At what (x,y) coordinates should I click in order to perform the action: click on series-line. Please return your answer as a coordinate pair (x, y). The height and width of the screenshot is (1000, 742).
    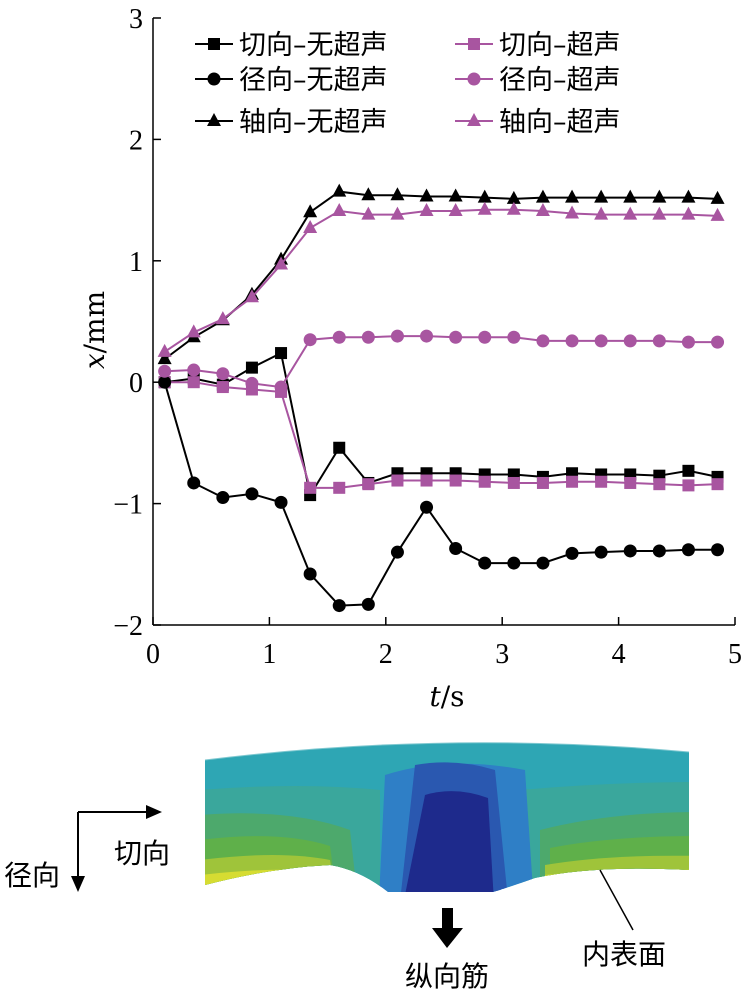
    Looking at the image, I should click on (441, 275).